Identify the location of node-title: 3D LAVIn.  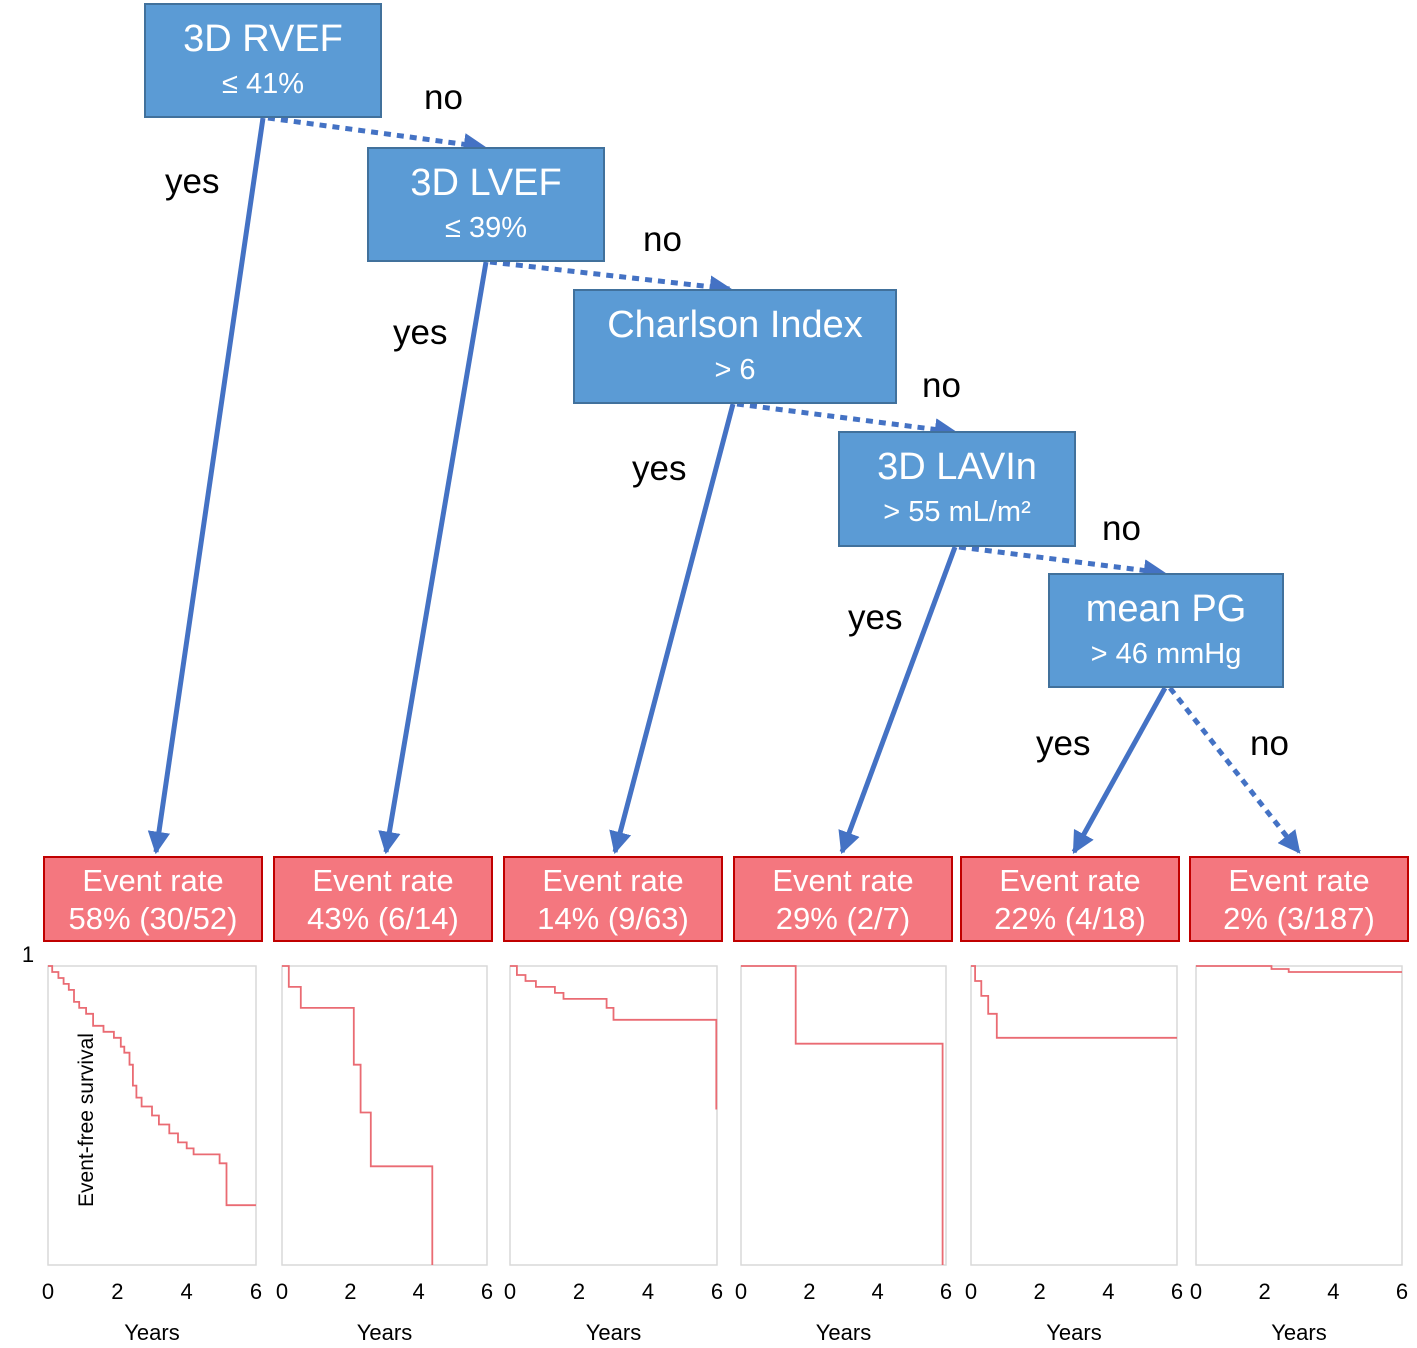
(957, 467).